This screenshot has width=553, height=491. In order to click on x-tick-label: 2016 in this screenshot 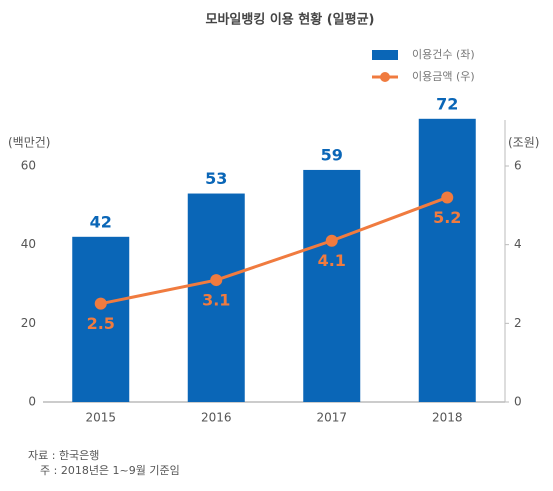, I will do `click(216, 418)`.